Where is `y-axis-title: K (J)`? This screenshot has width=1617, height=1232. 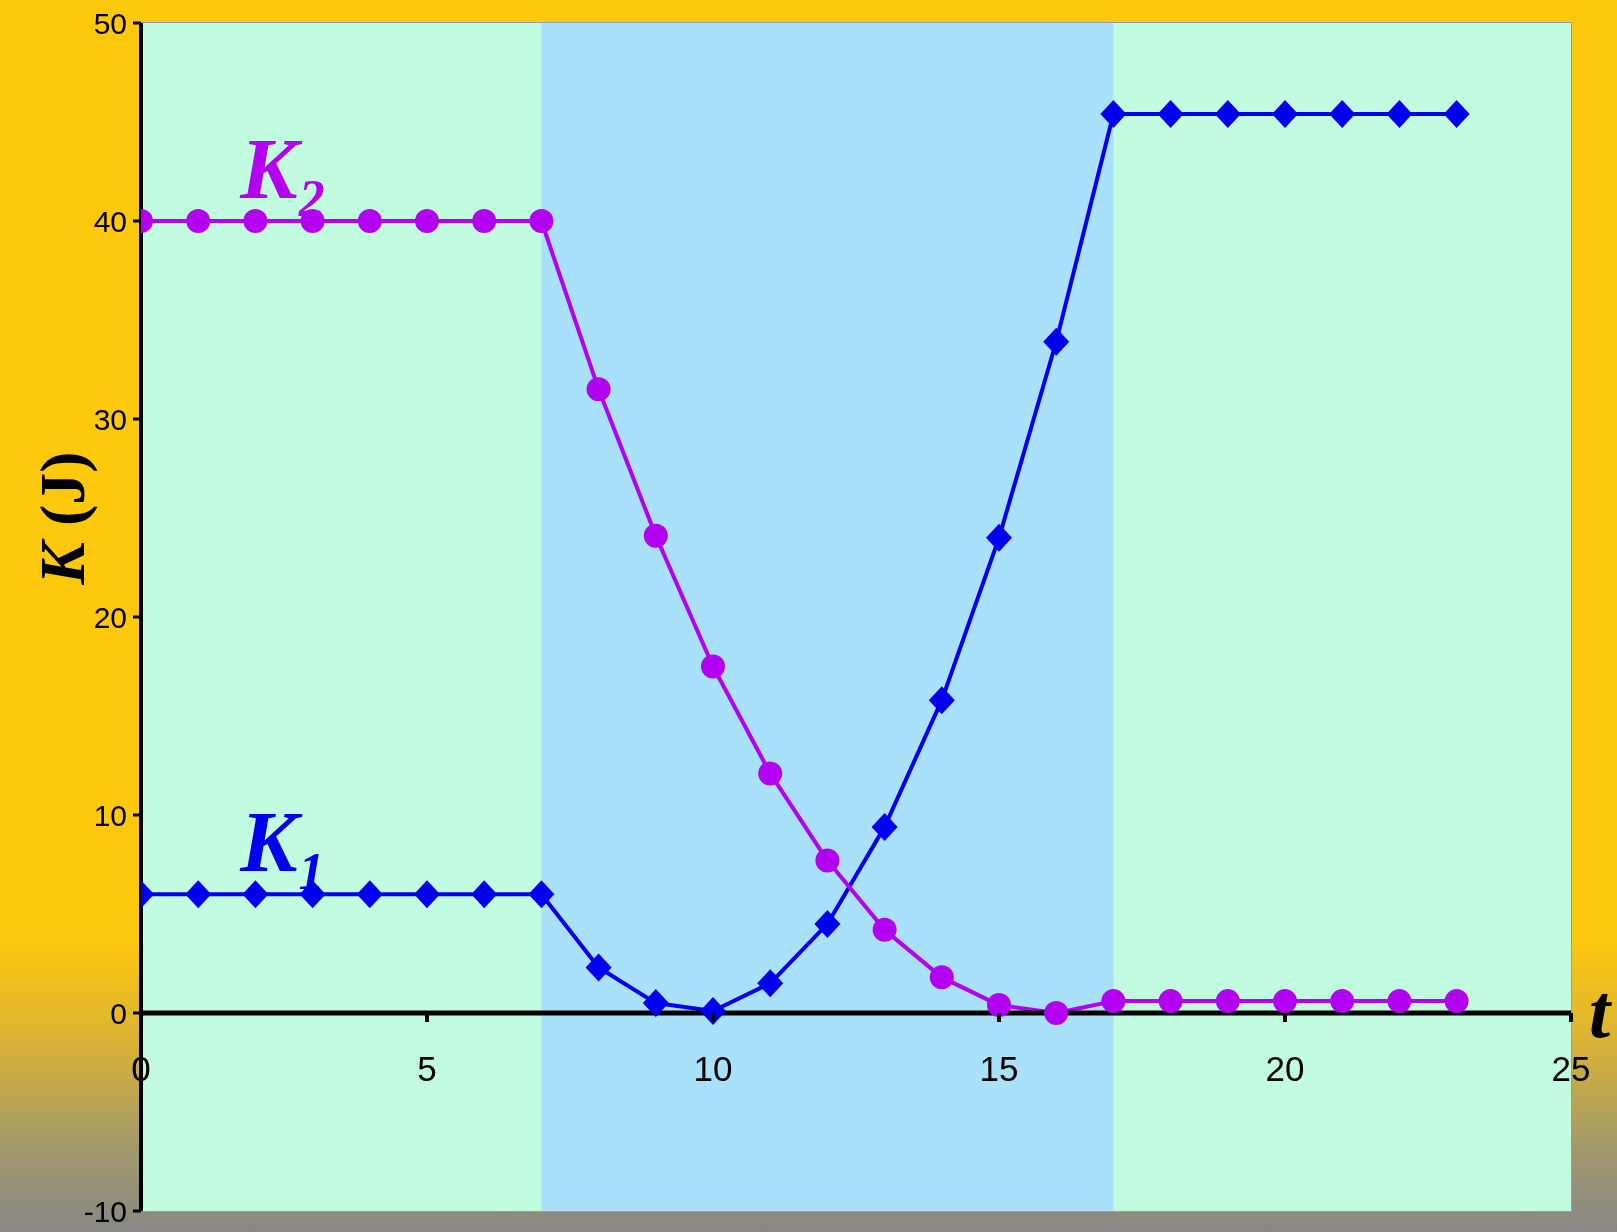
y-axis-title: K (J) is located at coordinates (62, 518).